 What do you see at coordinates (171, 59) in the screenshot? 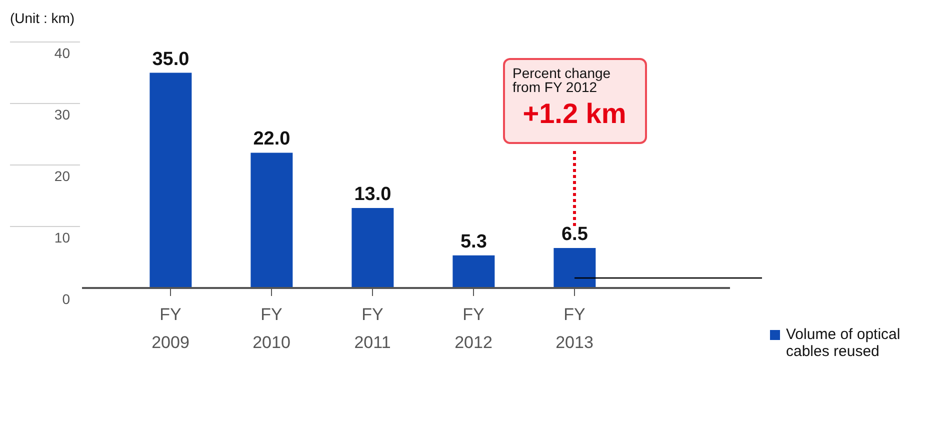
I see `data-label: 35.0` at bounding box center [171, 59].